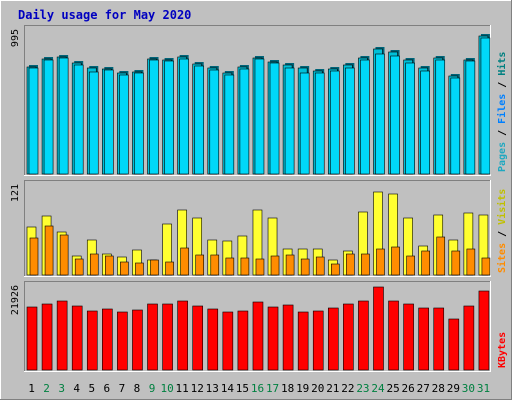  What do you see at coordinates (272, 388) in the screenshot?
I see `x-tick-label: 17` at bounding box center [272, 388].